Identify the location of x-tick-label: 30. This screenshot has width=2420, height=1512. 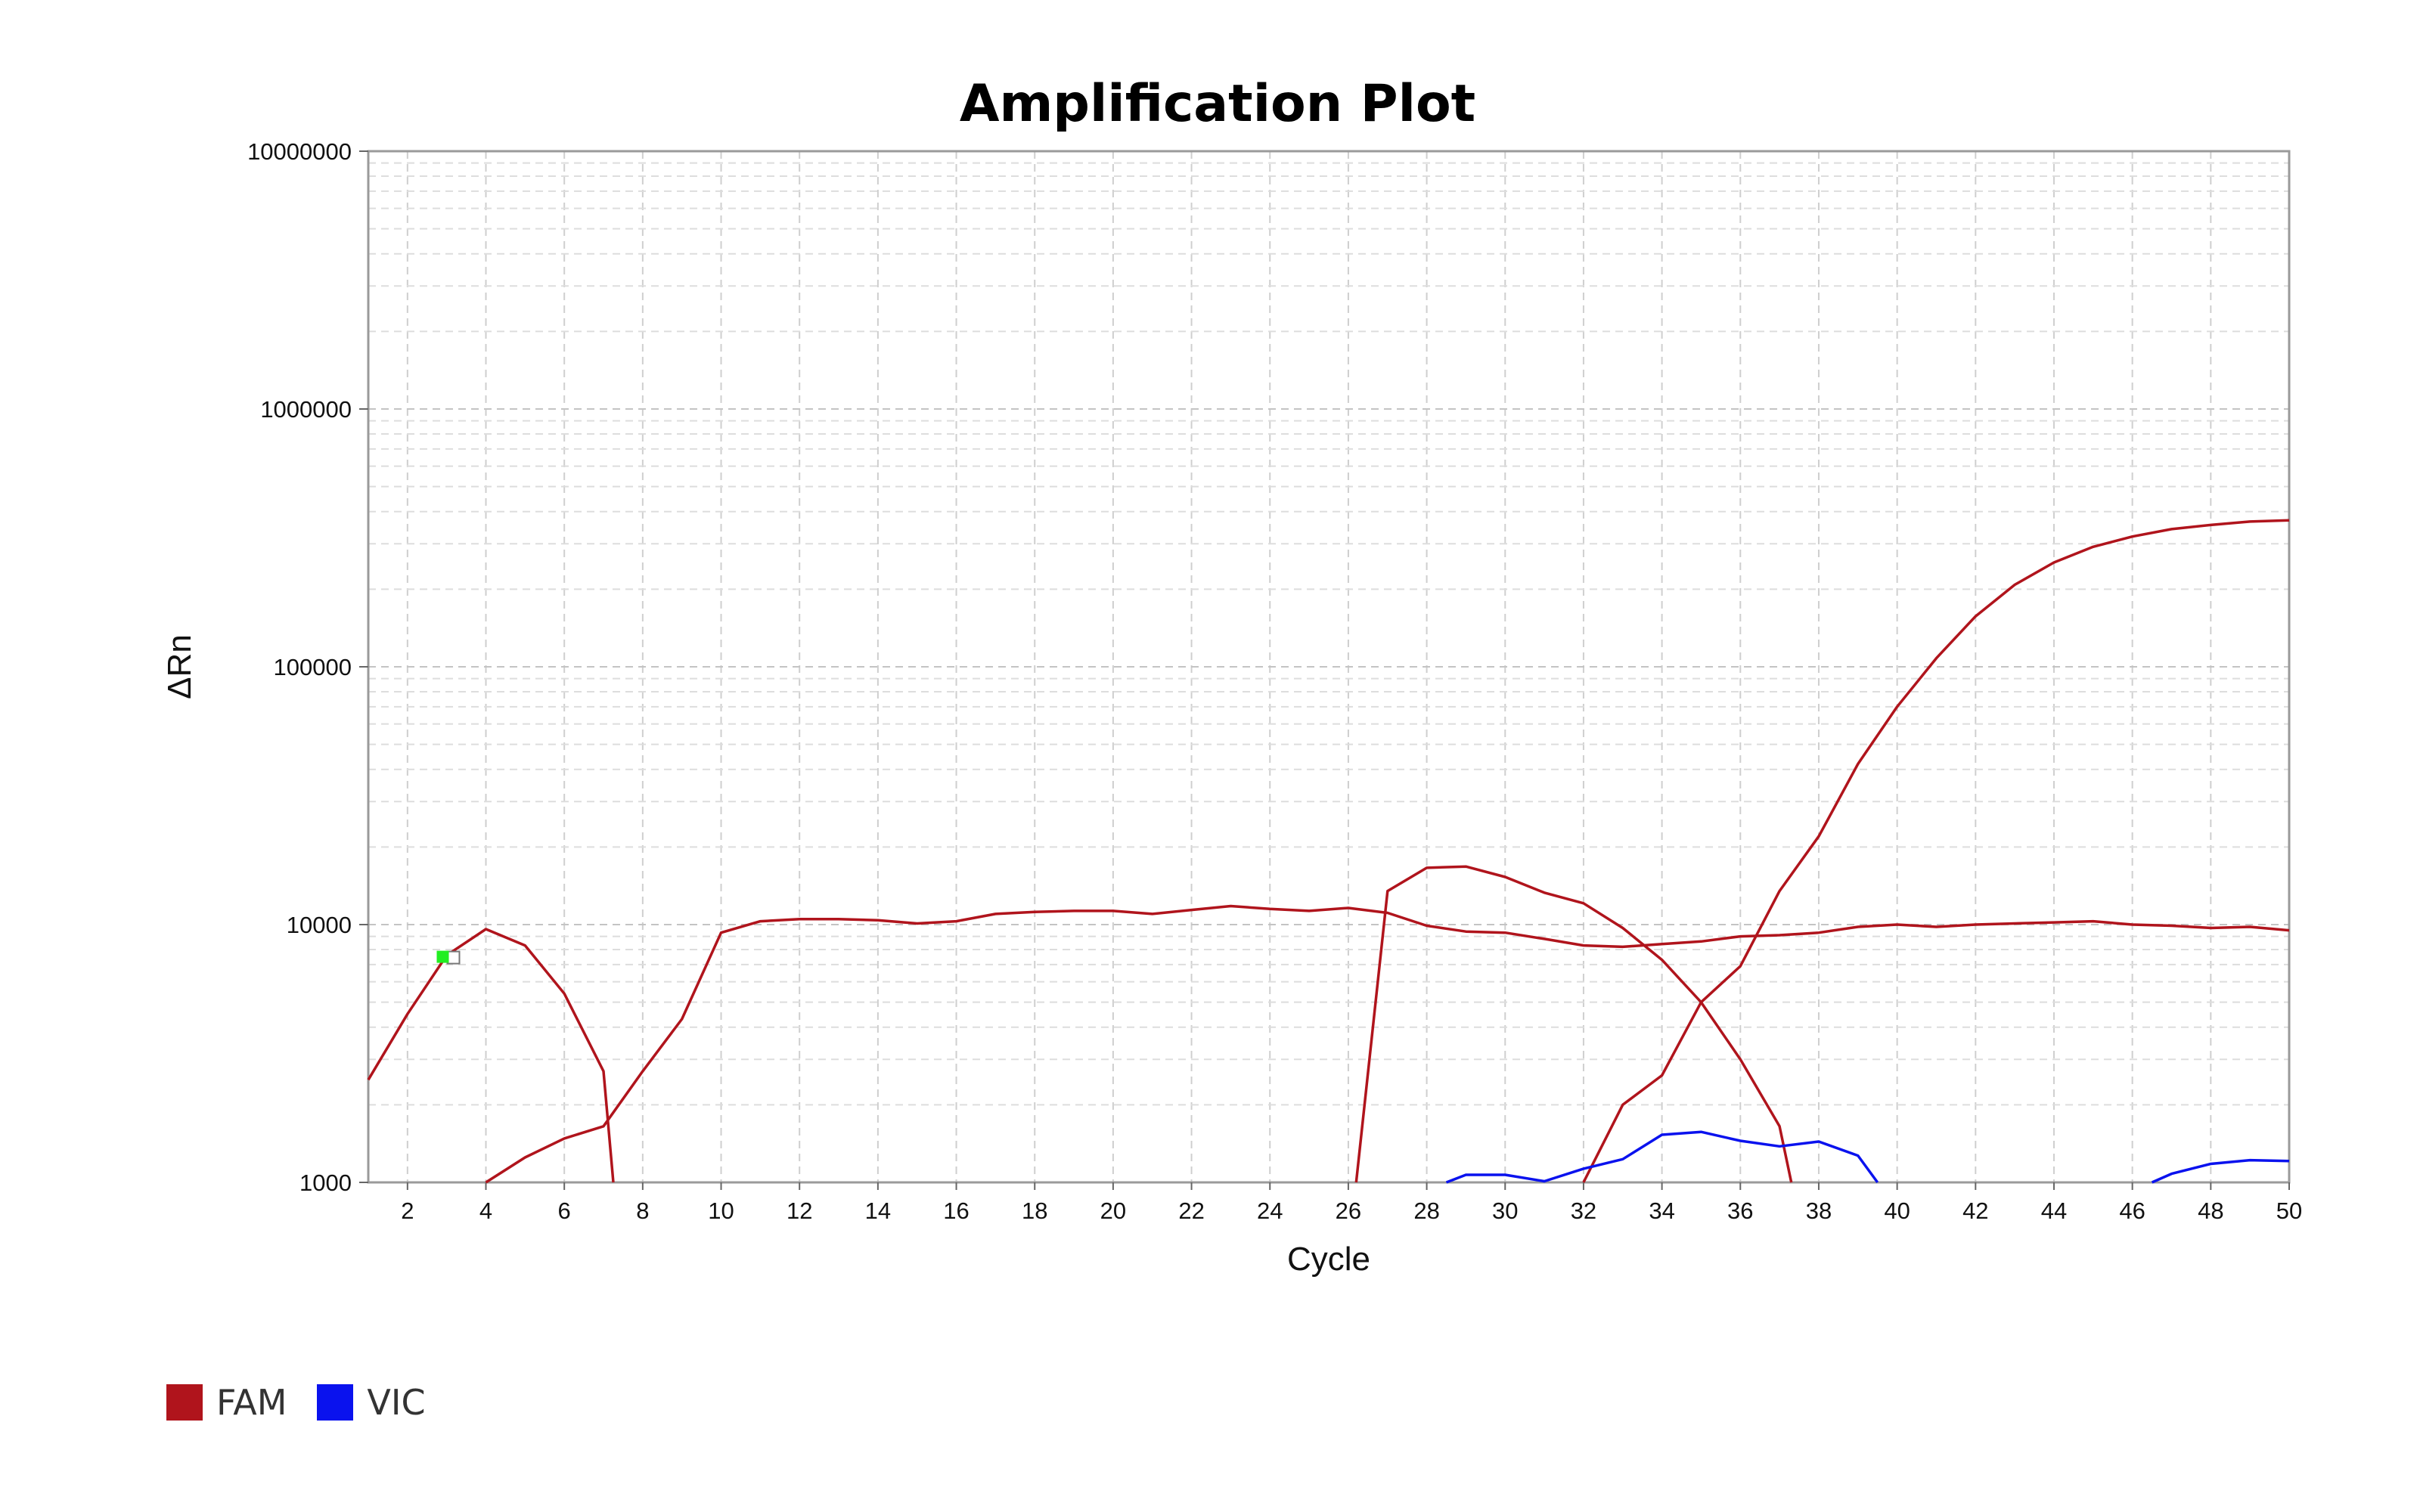
(1505, 1211).